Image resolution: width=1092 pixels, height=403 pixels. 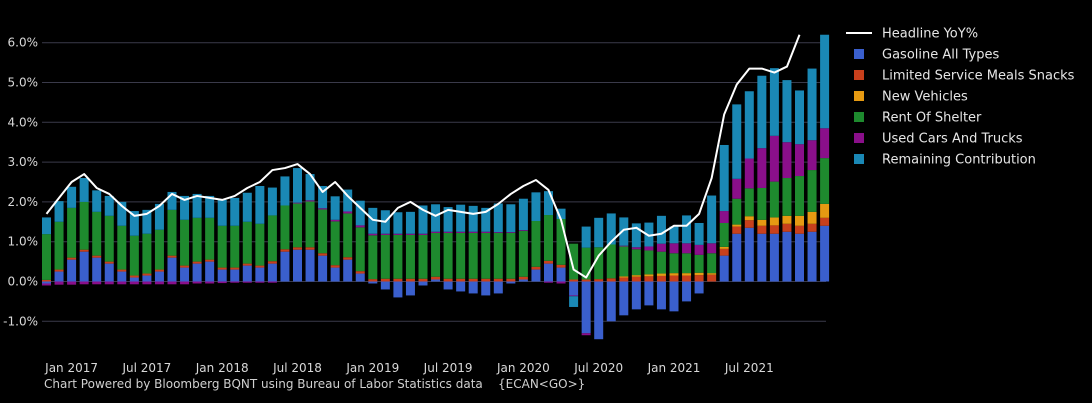 What do you see at coordinates (23, 282) in the screenshot?
I see `y-tick-label: 0.0%` at bounding box center [23, 282].